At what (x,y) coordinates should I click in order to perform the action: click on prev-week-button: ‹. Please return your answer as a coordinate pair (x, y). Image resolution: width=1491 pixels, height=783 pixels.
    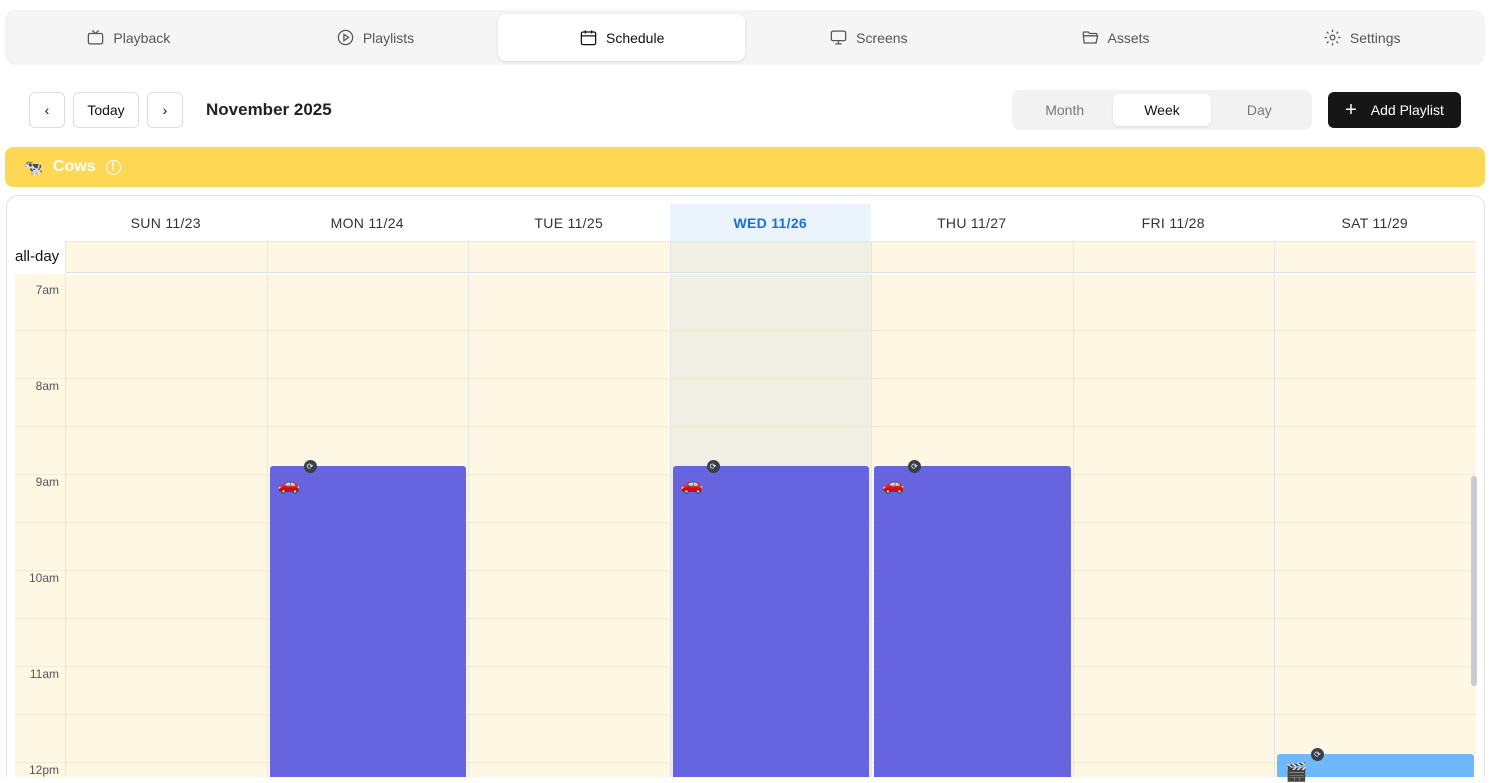
    Looking at the image, I should click on (47, 110).